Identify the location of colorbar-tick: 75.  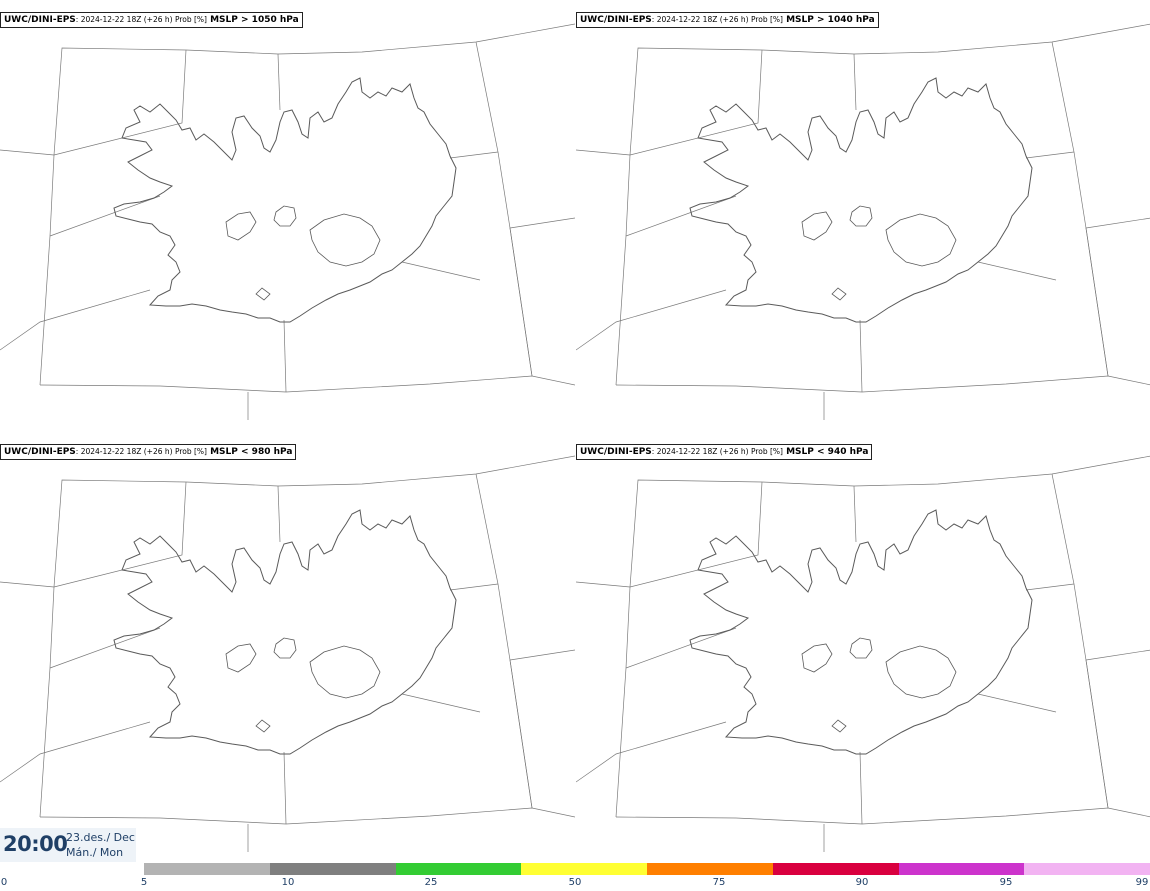
(719, 882).